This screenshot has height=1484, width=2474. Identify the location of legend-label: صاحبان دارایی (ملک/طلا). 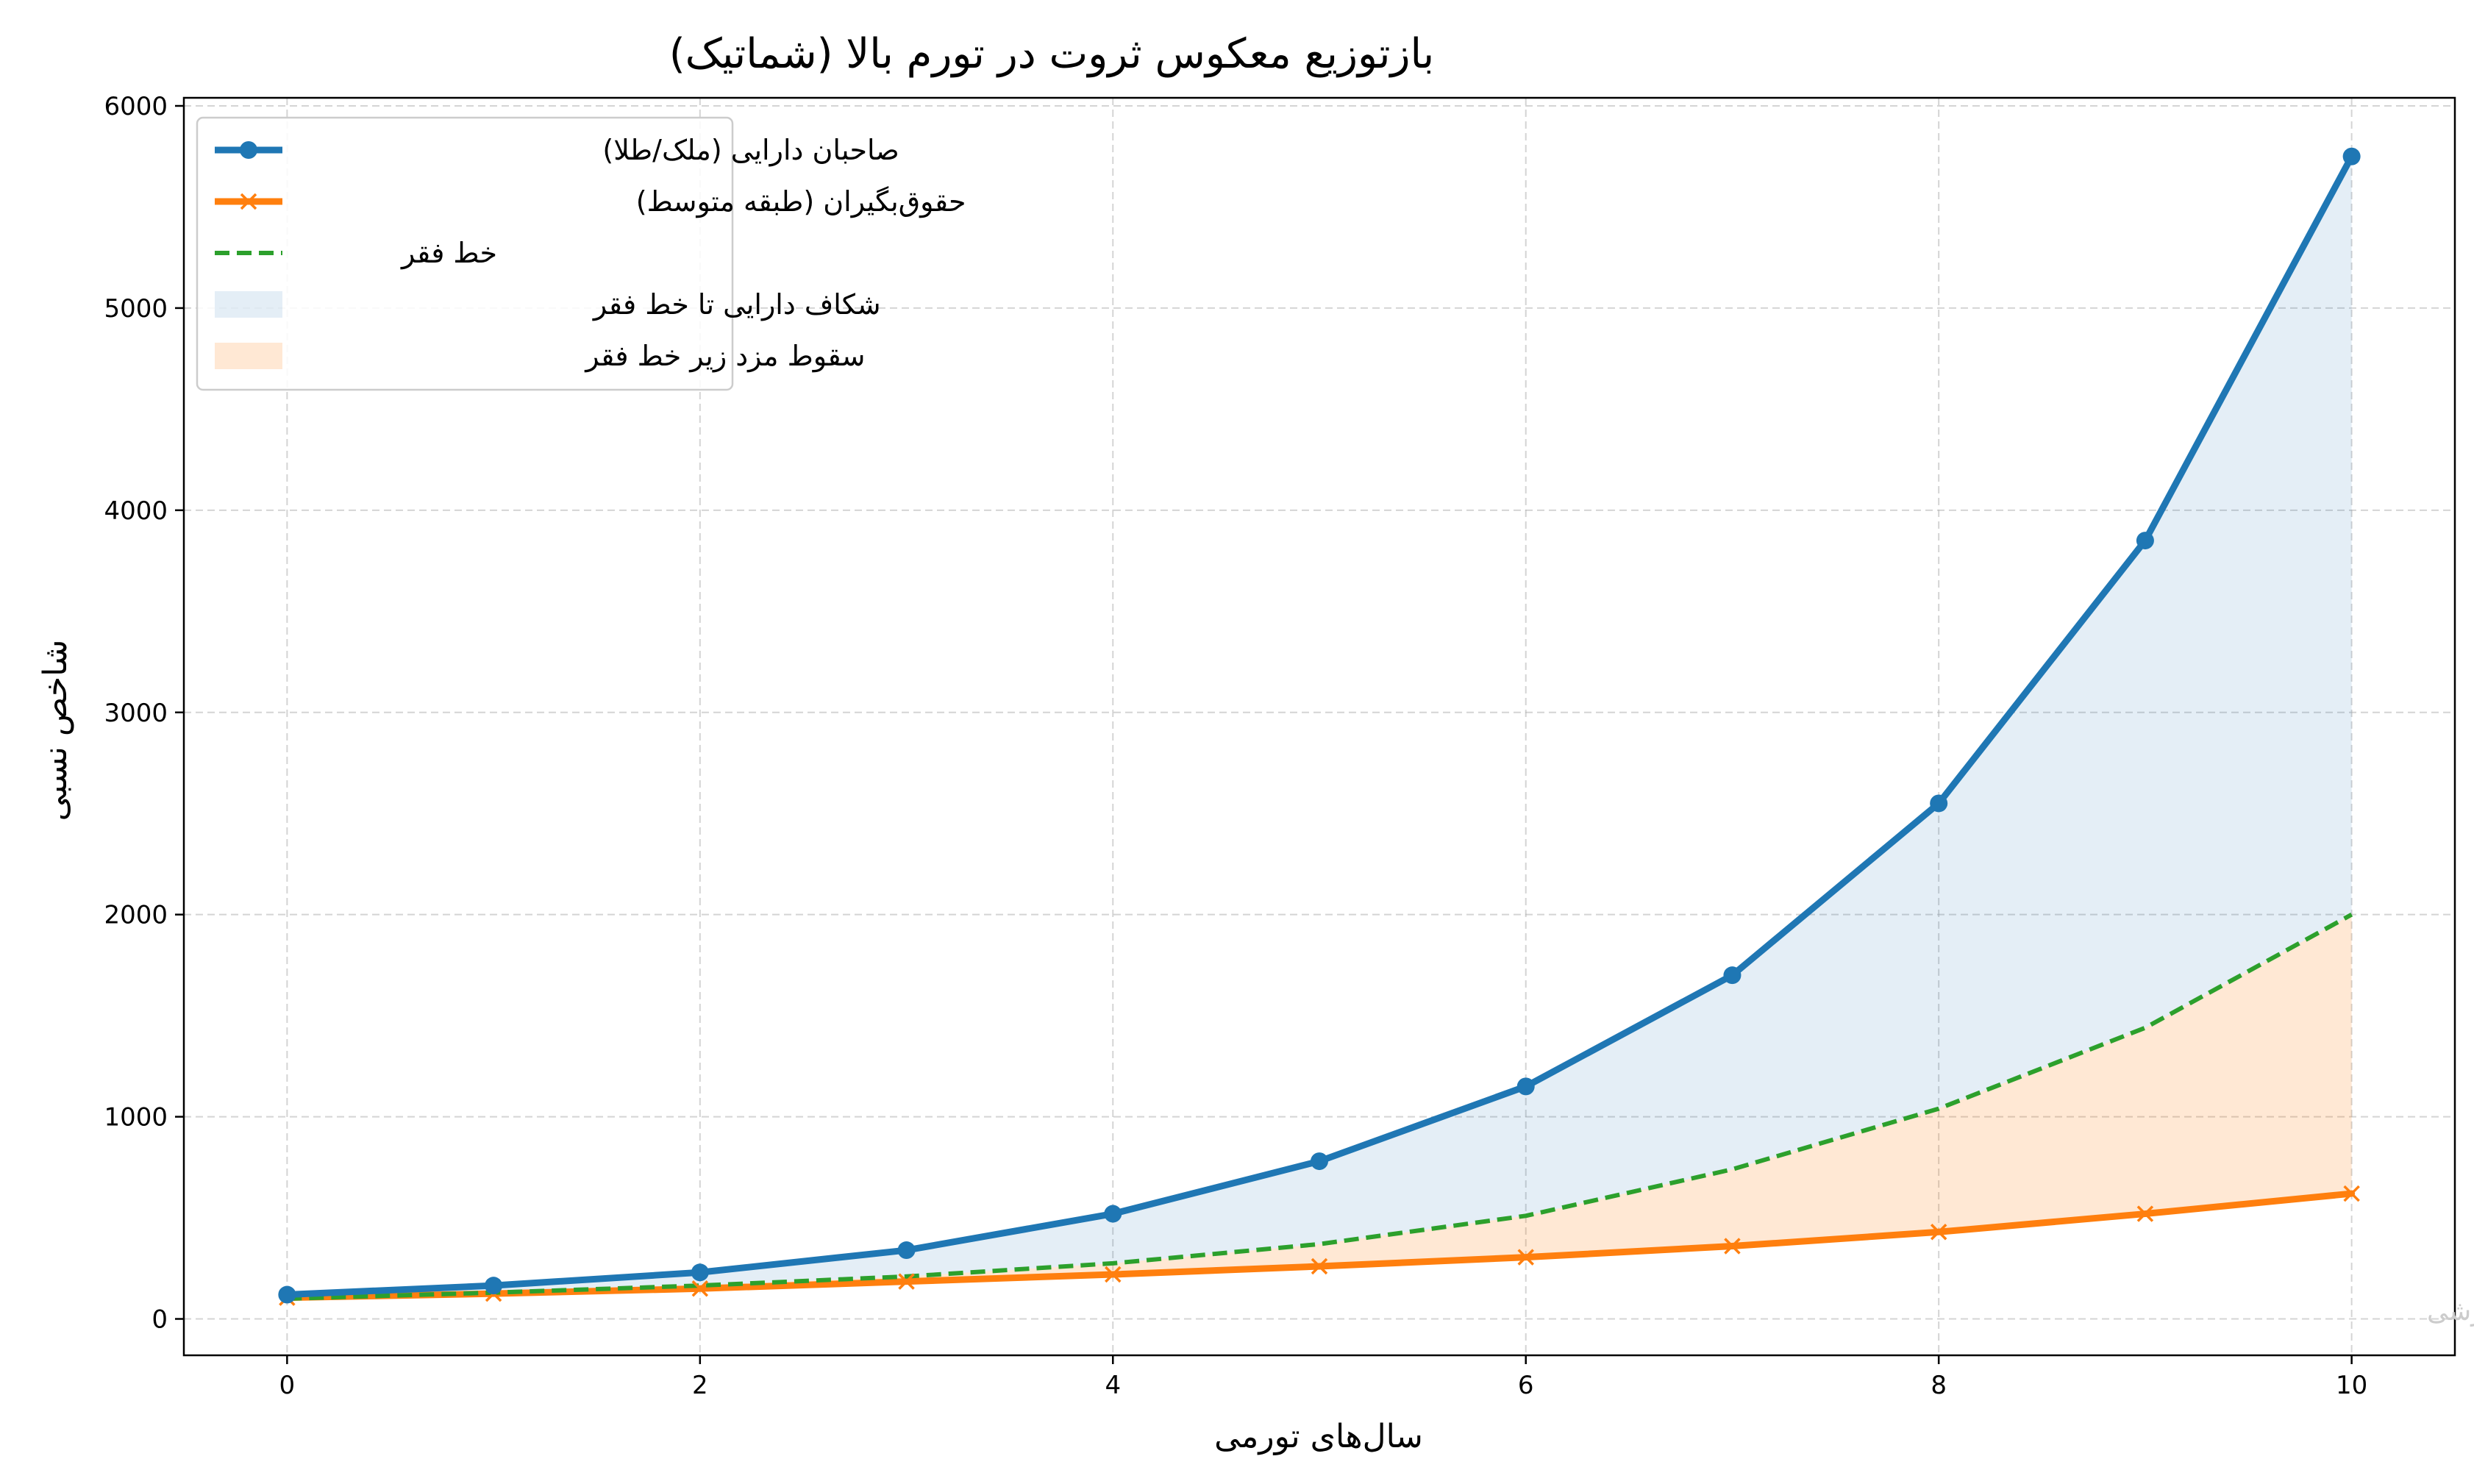
(750, 150).